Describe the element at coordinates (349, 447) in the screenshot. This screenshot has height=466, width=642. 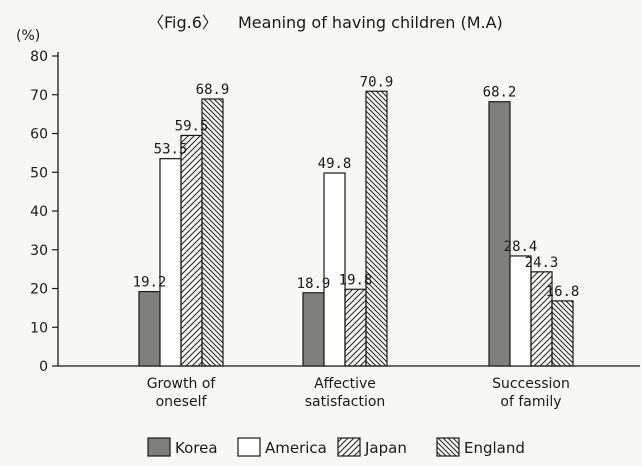
I see `legend-swatch-japan` at that location.